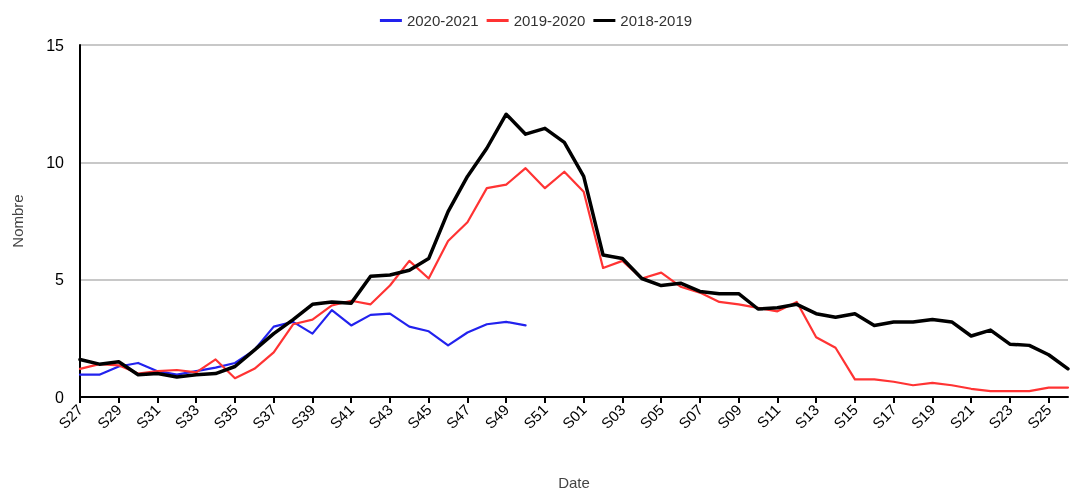  Describe the element at coordinates (419, 416) in the screenshot. I see `x-tick-label: S45` at that location.